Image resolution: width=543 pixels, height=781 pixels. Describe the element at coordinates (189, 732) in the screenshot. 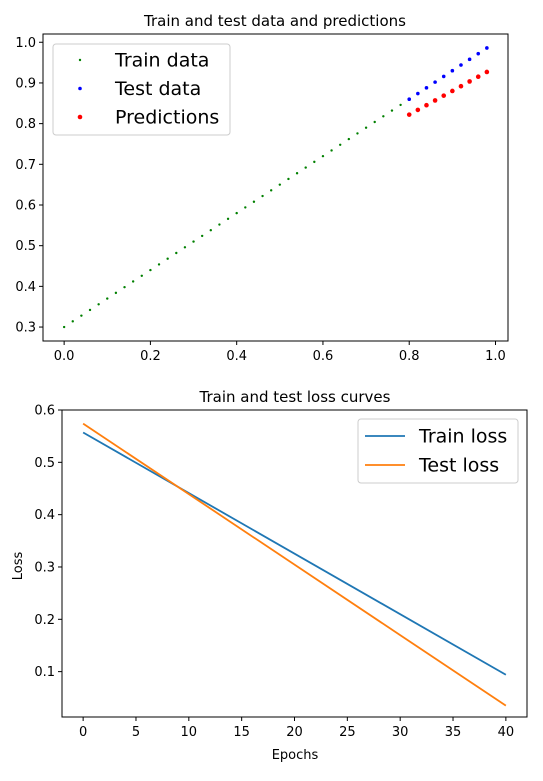

I see `x-tick-label: 10` at that location.